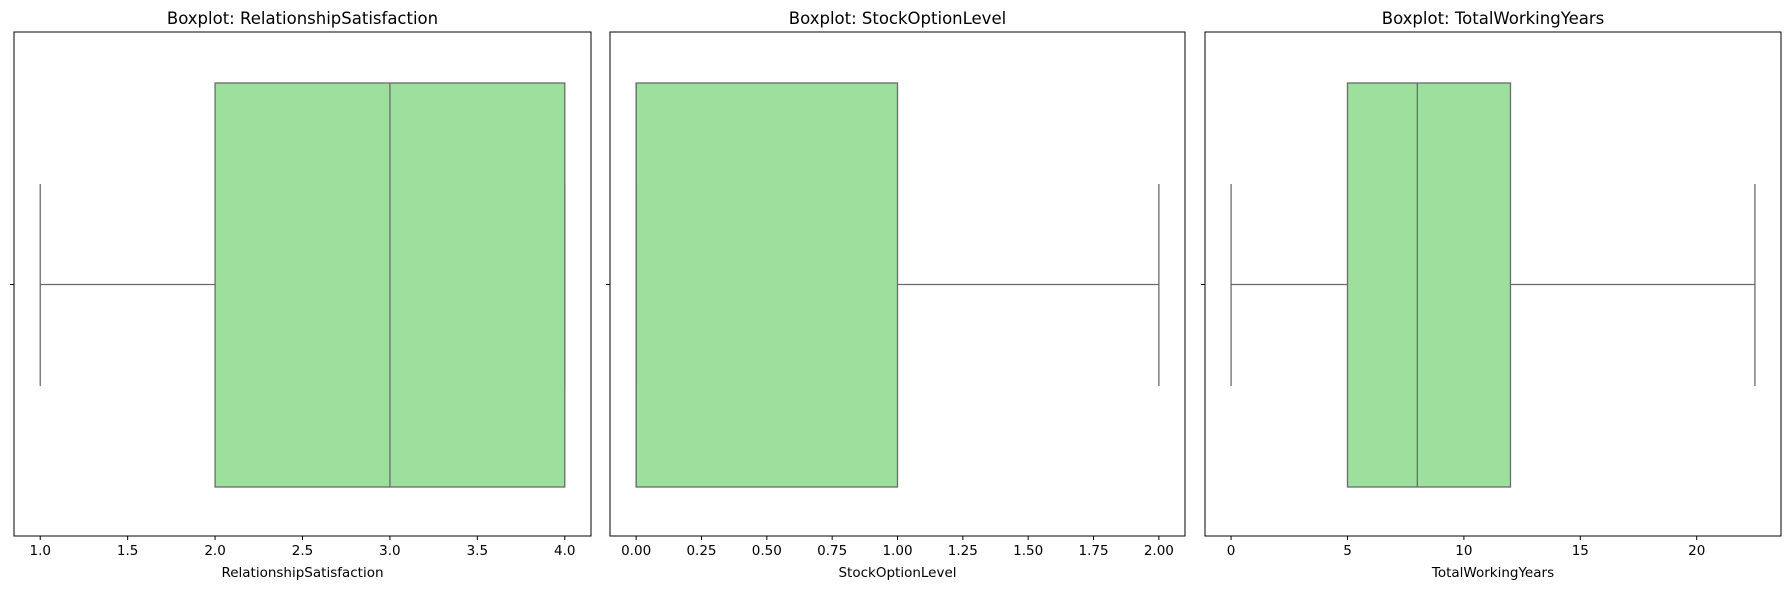  I want to click on x-tick-label: 1.75, so click(1093, 551).